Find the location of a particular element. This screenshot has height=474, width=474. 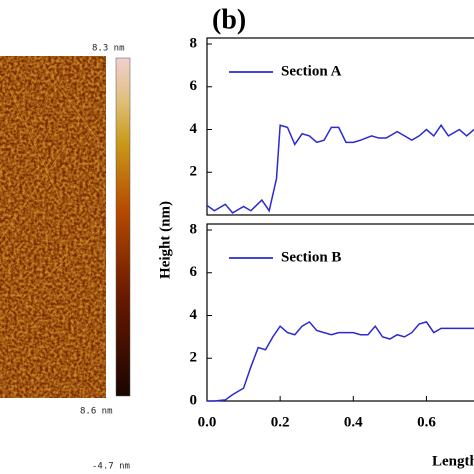

legend-label: Section B is located at coordinates (311, 257).